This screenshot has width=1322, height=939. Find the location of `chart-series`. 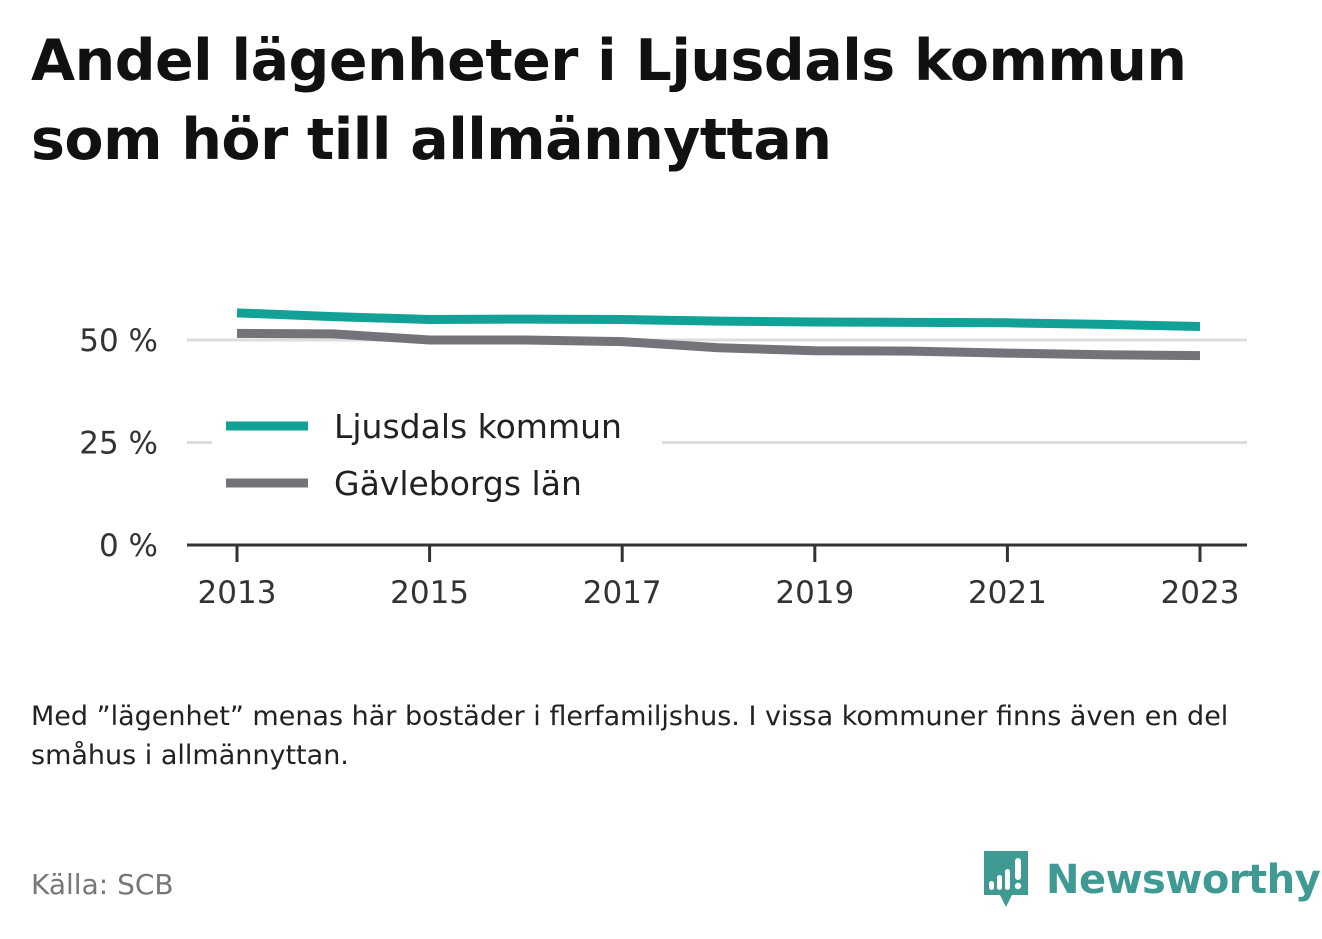

chart-series is located at coordinates (718, 334).